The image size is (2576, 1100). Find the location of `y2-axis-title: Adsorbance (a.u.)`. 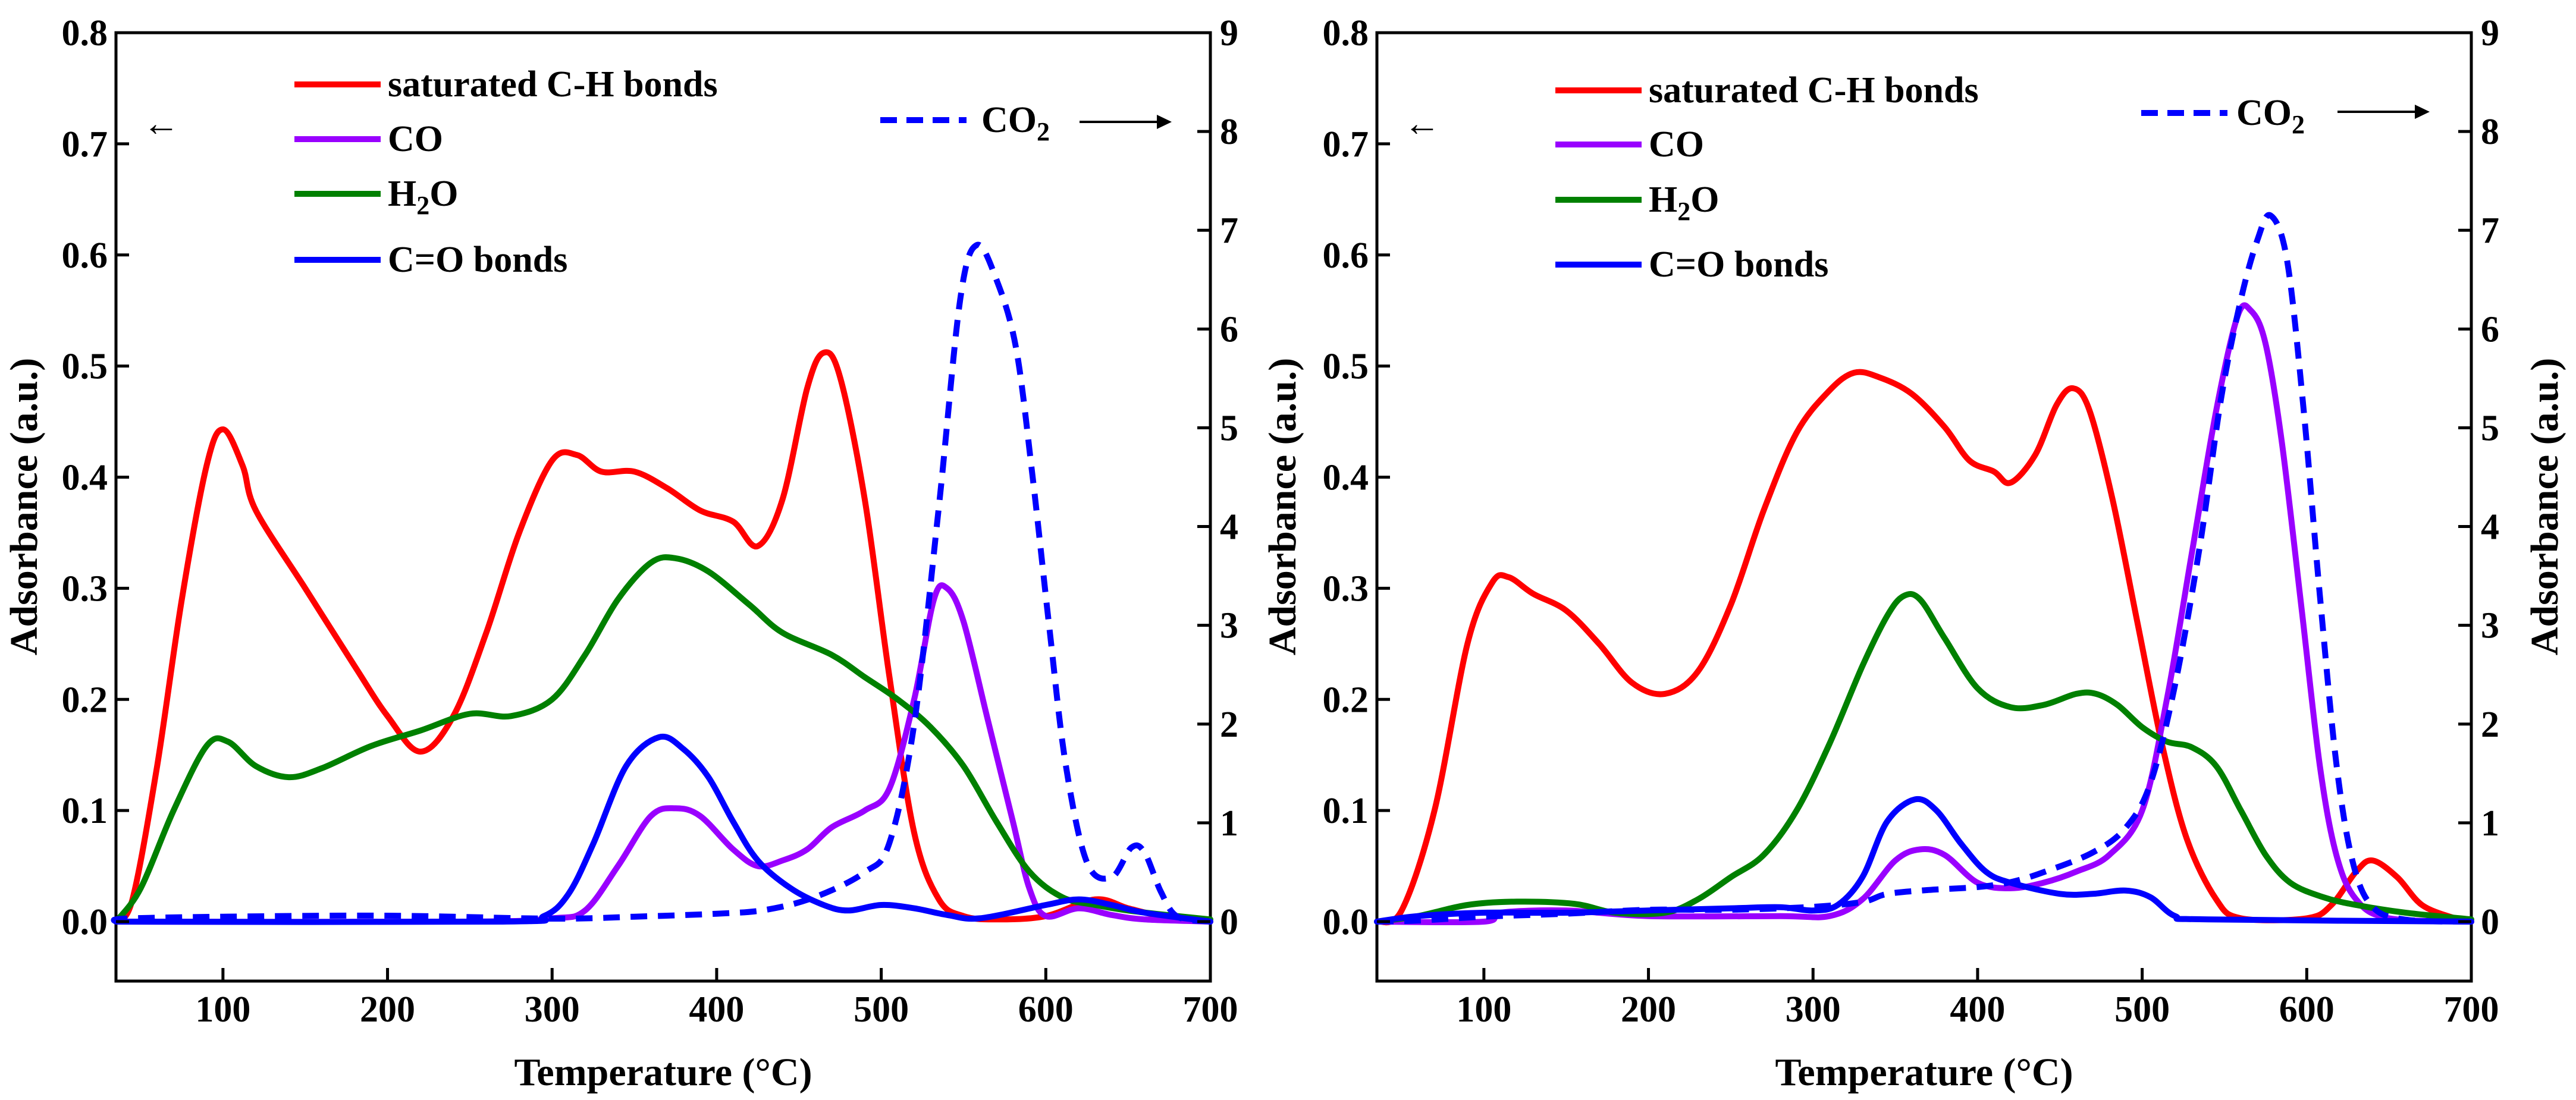

y2-axis-title: Adsorbance (a.u.) is located at coordinates (2544, 507).